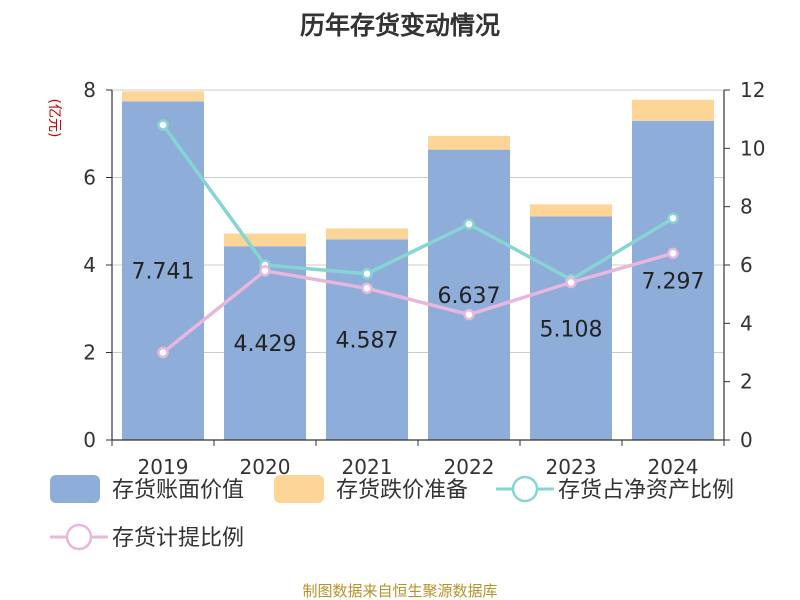 The height and width of the screenshot is (600, 800). I want to click on bar-value-label: 4.429, so click(265, 344).